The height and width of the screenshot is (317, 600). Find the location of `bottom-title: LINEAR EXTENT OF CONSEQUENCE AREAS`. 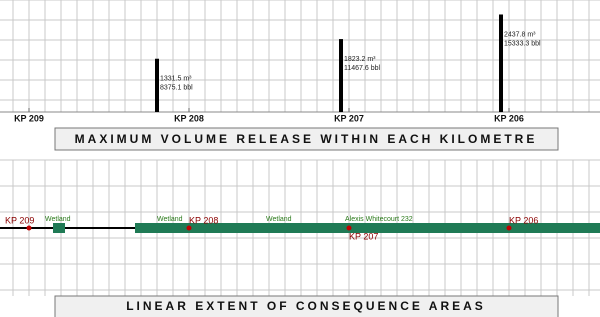

bottom-title: LINEAR EXTENT OF CONSEQUENCE AREAS is located at coordinates (306, 306).